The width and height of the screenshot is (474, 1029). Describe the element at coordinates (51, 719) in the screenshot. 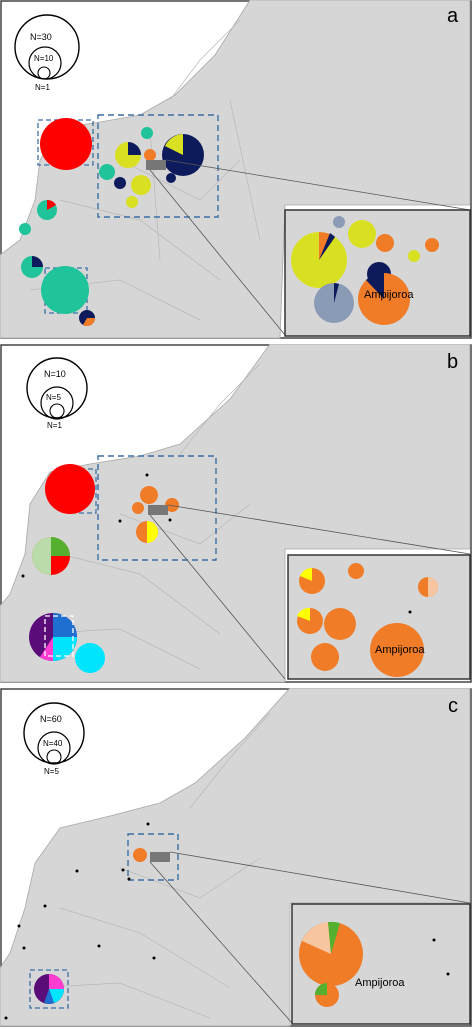

I see `svg-text: N=60` at that location.